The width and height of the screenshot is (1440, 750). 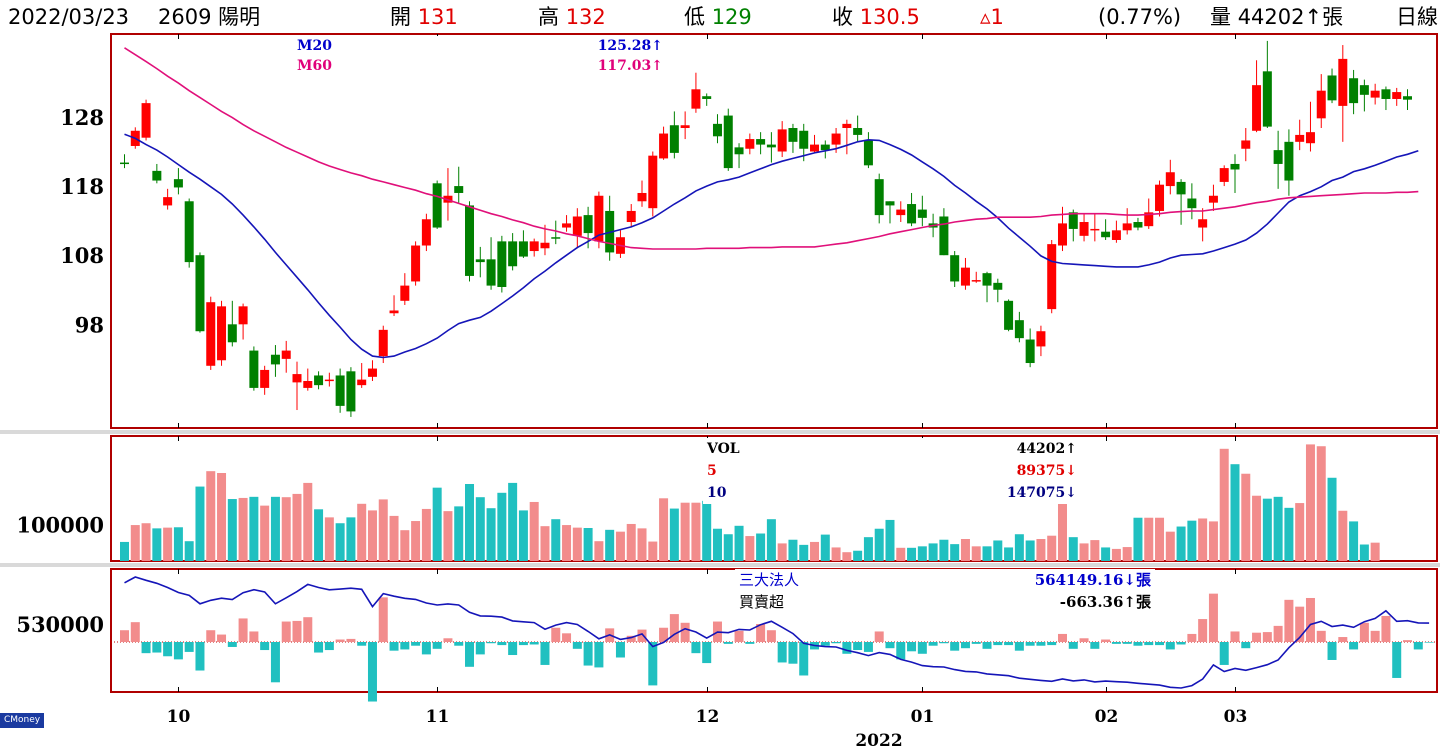 I want to click on date-label: 2022/03/23, so click(x=69, y=17).